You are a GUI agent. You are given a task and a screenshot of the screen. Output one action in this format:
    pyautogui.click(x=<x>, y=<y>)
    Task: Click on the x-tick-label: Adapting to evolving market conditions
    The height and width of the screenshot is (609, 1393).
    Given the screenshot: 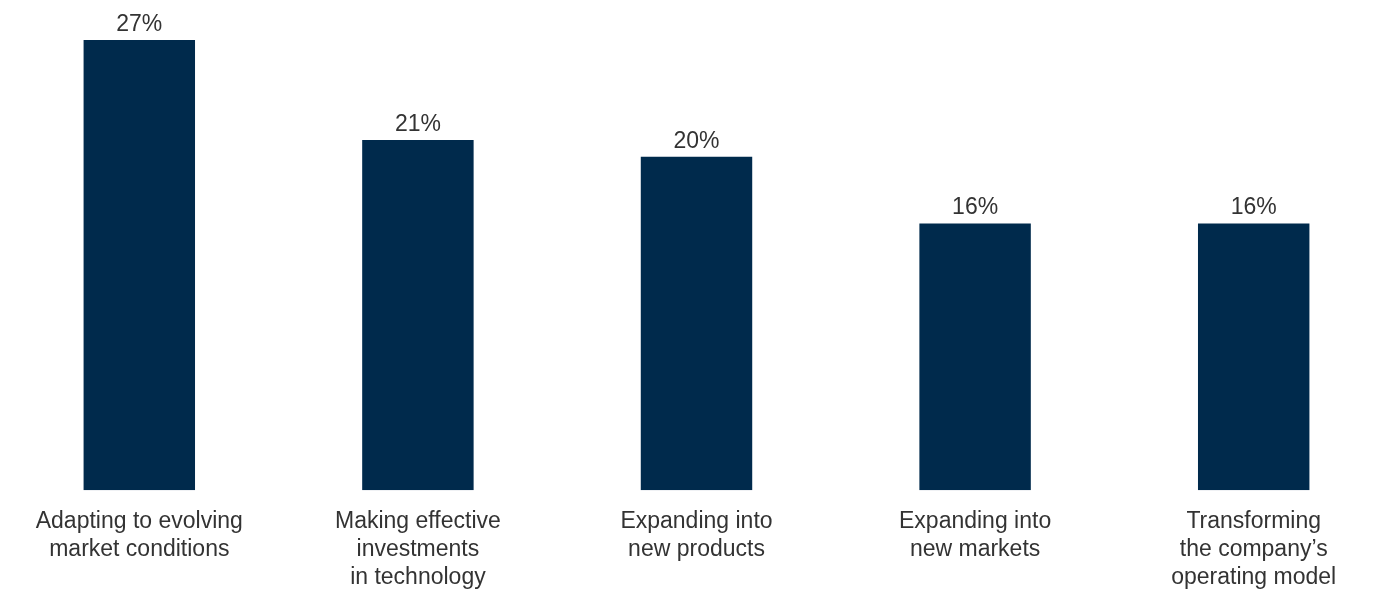 What is the action you would take?
    pyautogui.click(x=139, y=534)
    